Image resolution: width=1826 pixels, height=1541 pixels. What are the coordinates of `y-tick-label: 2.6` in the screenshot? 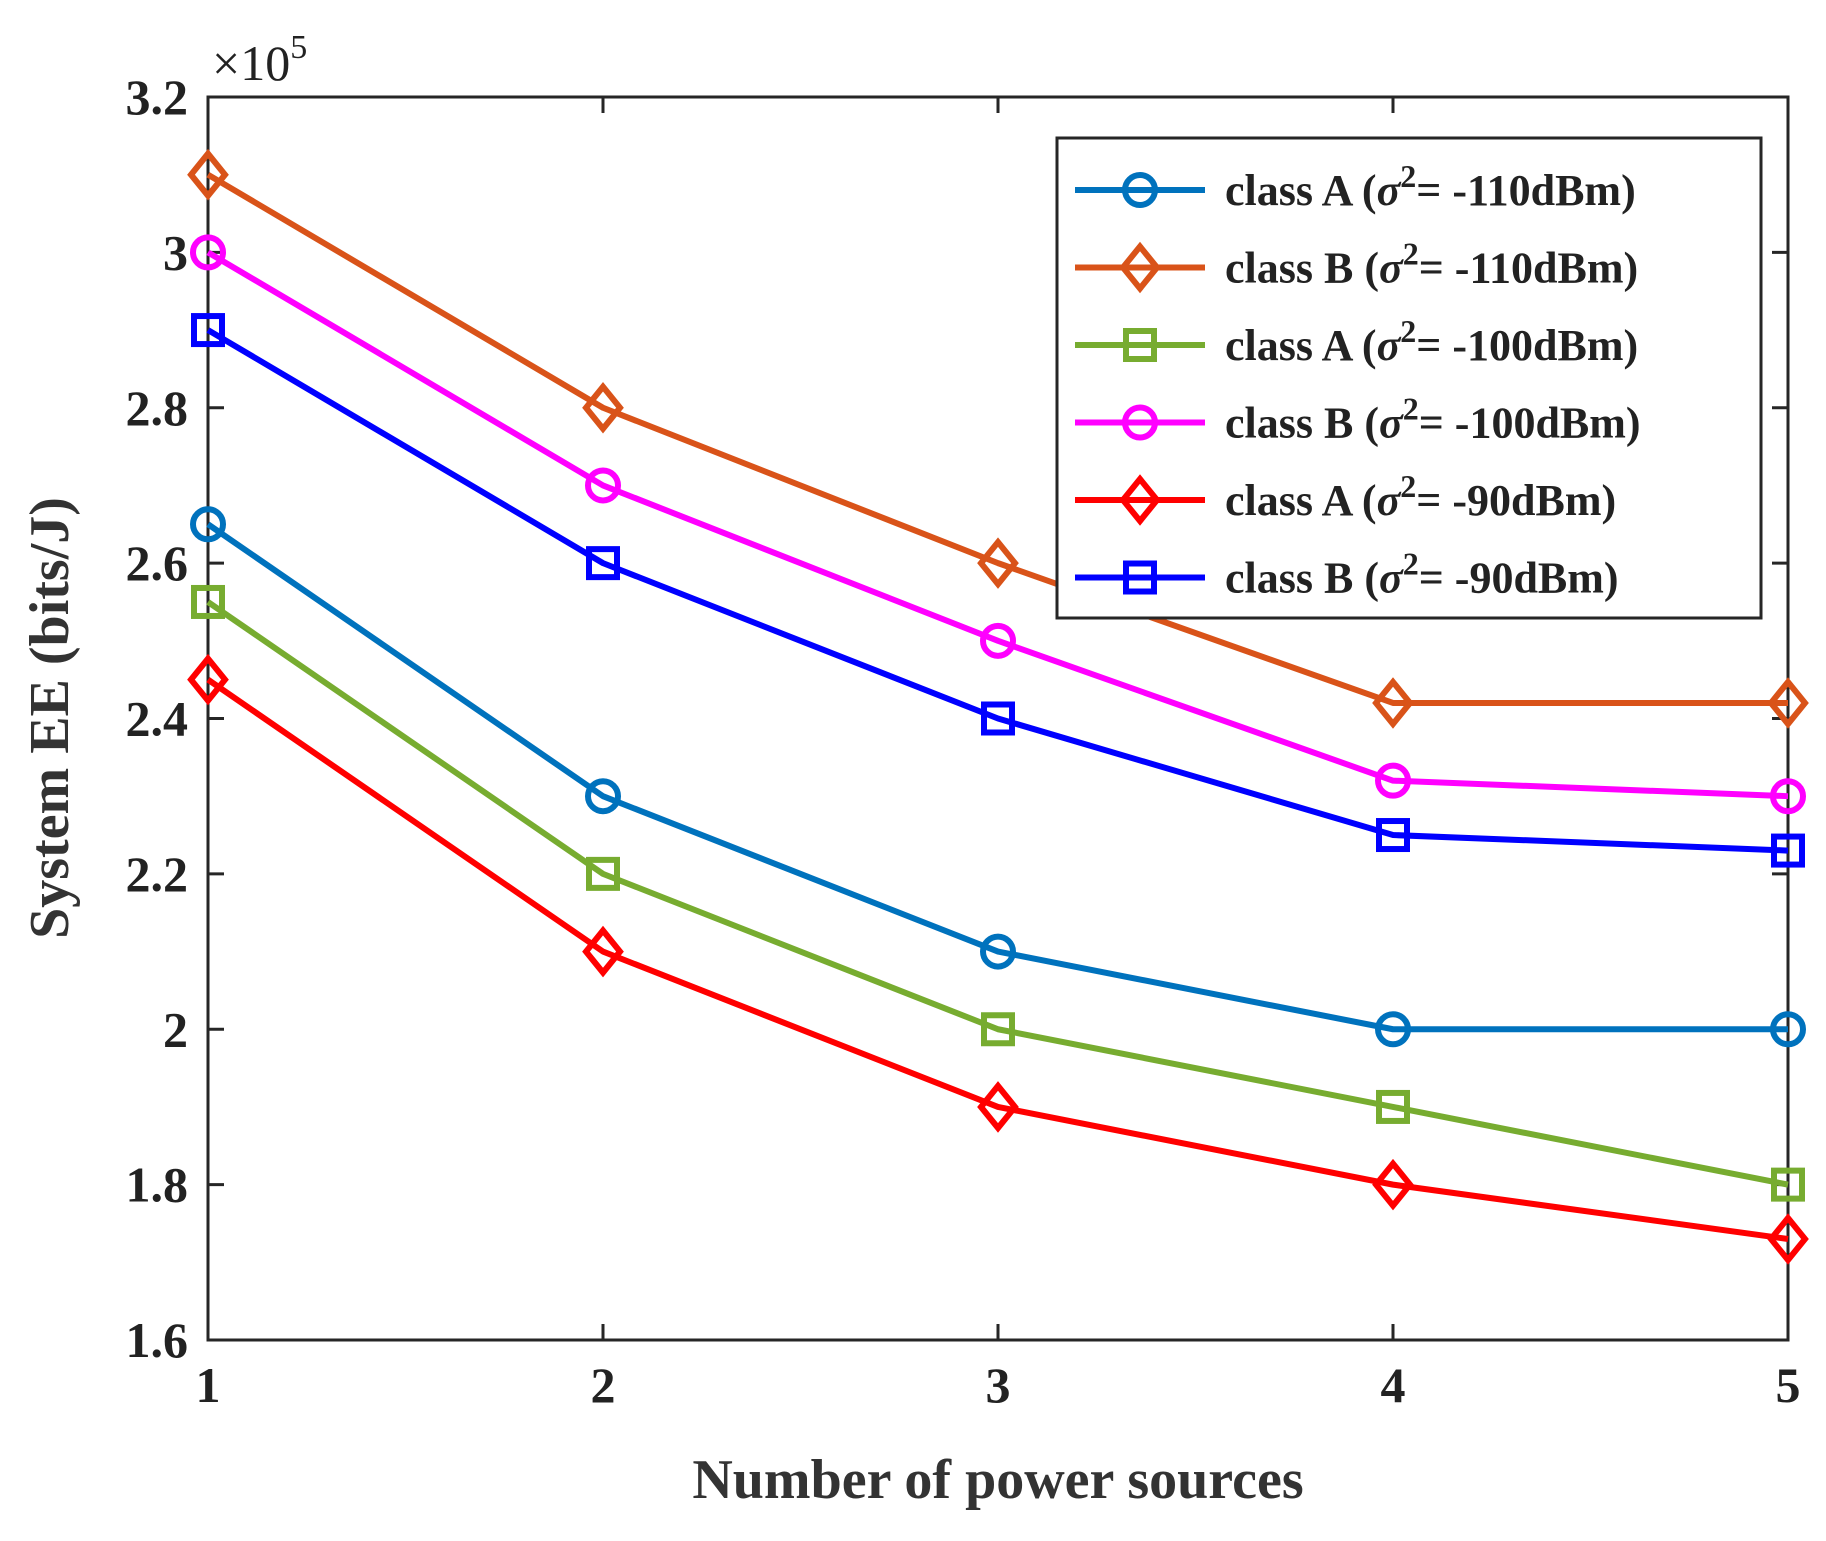 It's located at (157, 563).